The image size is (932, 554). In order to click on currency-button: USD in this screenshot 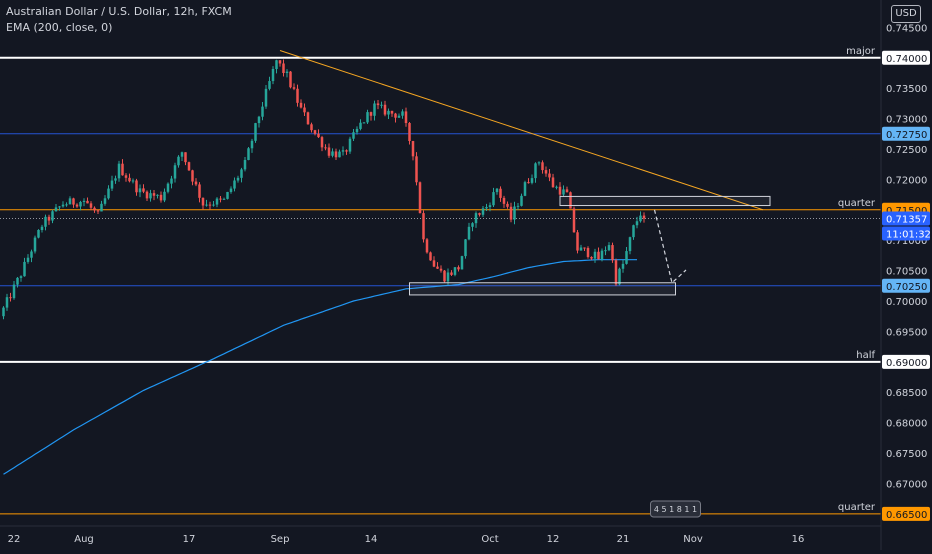, I will do `click(906, 14)`.